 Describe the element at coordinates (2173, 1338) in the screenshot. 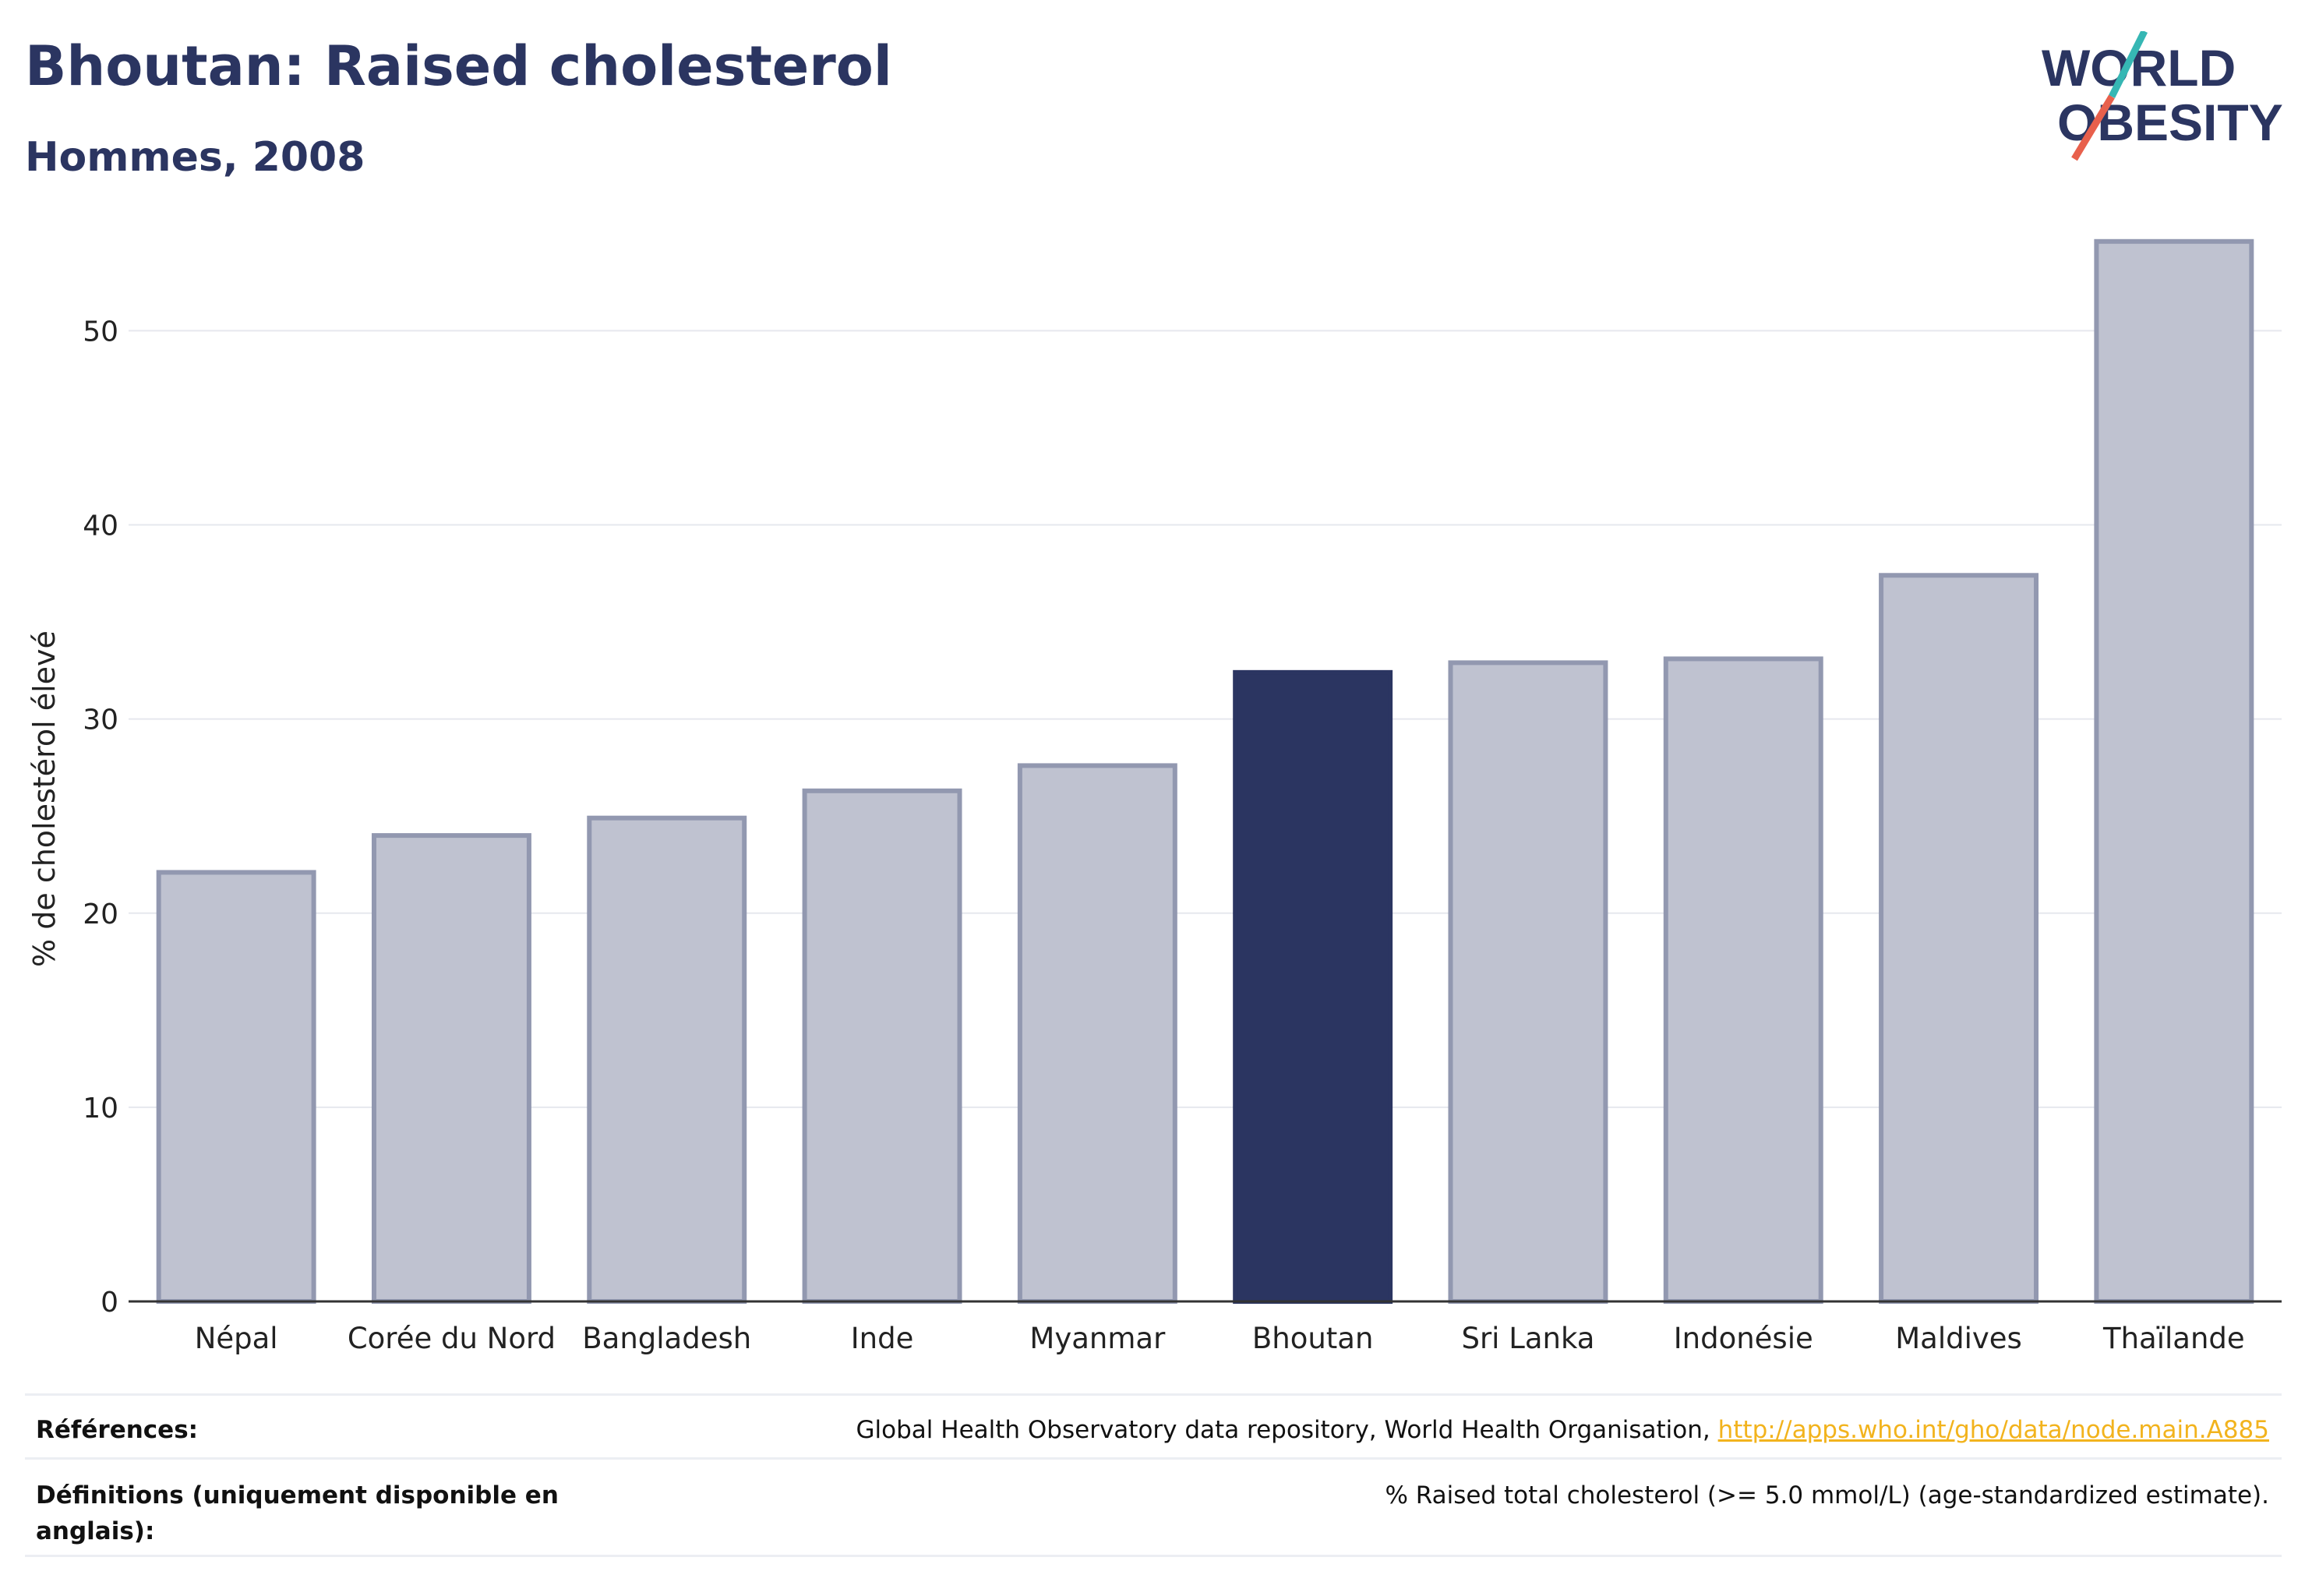

I see `x-tick-label: Thaïlande` at that location.